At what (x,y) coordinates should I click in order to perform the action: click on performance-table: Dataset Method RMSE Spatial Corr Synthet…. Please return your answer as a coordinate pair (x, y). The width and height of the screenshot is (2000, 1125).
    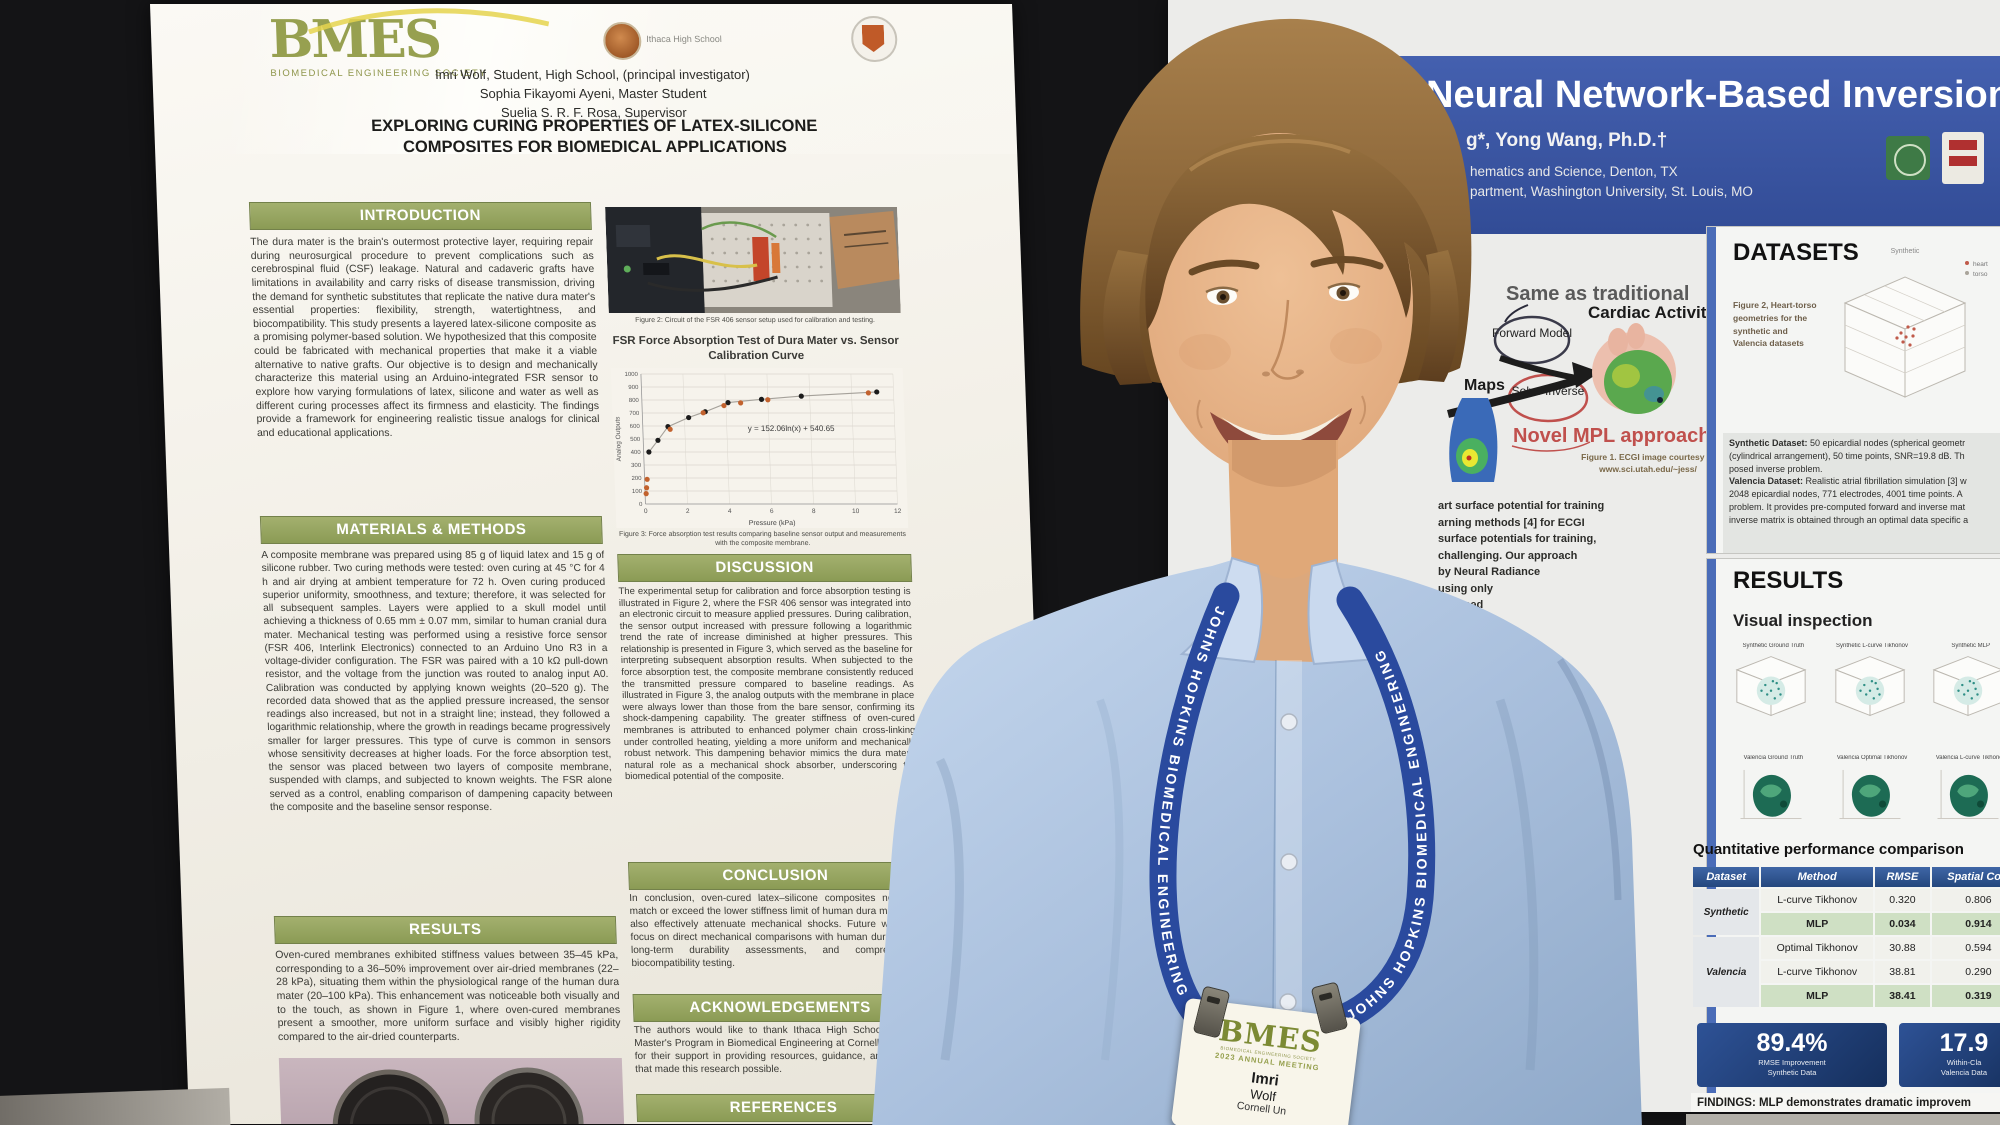
    Looking at the image, I should click on (1845, 937).